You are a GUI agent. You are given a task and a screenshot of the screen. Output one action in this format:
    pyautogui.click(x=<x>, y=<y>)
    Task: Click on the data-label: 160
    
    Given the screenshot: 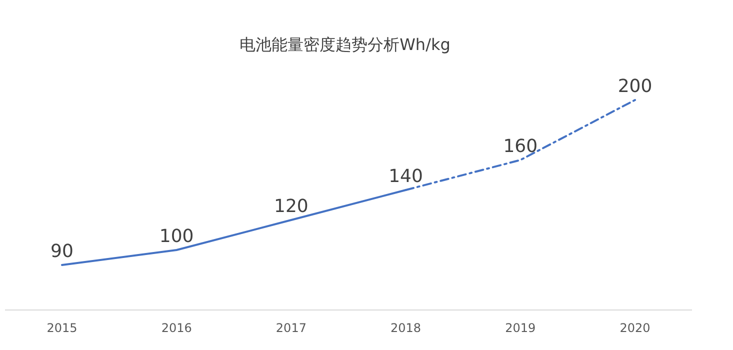 What is the action you would take?
    pyautogui.click(x=520, y=146)
    